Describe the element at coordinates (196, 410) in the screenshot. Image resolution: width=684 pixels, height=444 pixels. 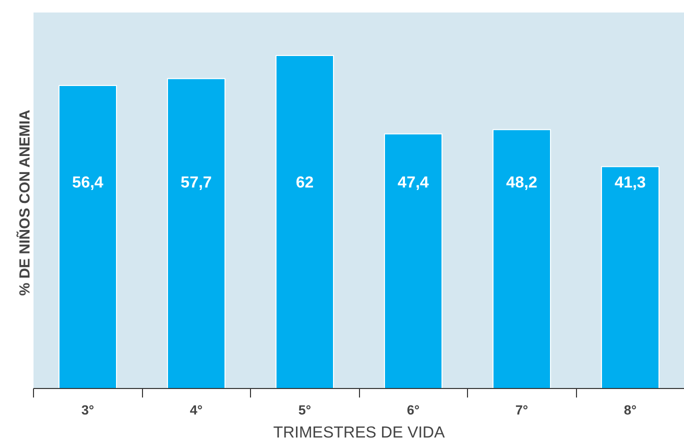
I see `x-tick-label: 4°` at that location.